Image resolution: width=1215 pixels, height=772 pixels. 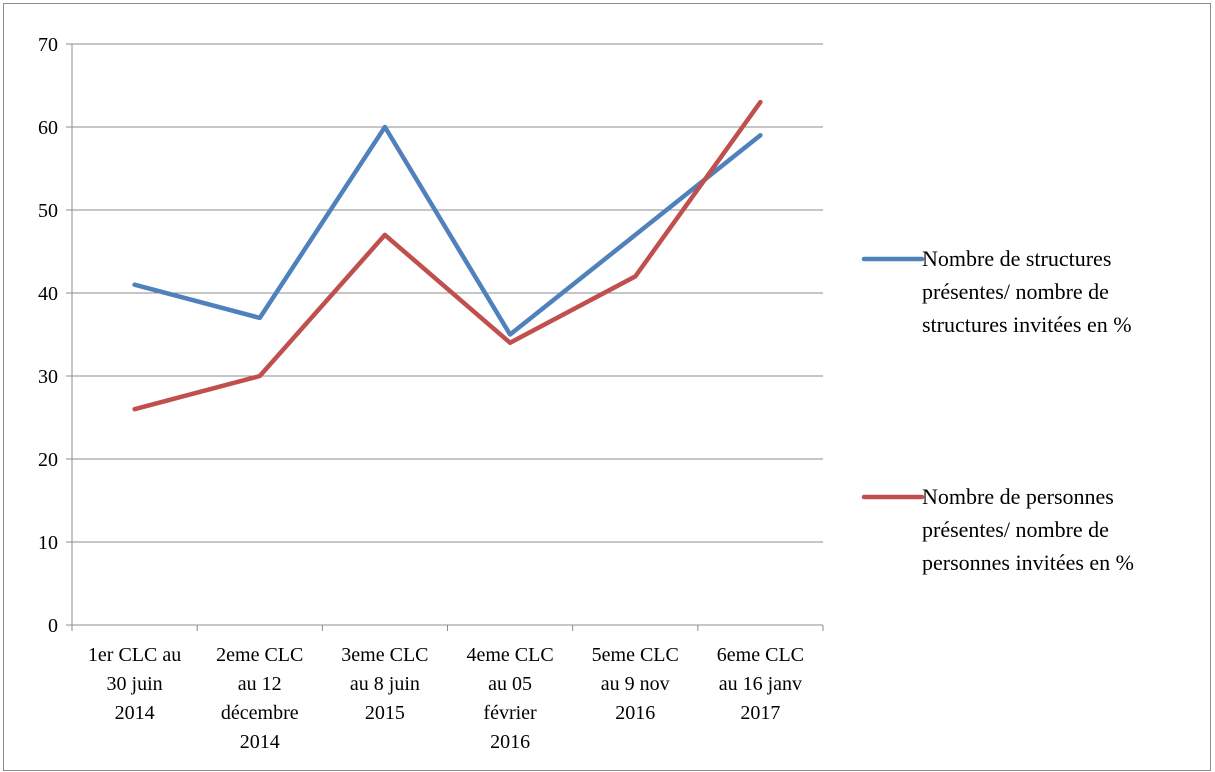 I want to click on x-tick-label: 1er CLC au 30 juin 2014, so click(x=134, y=684).